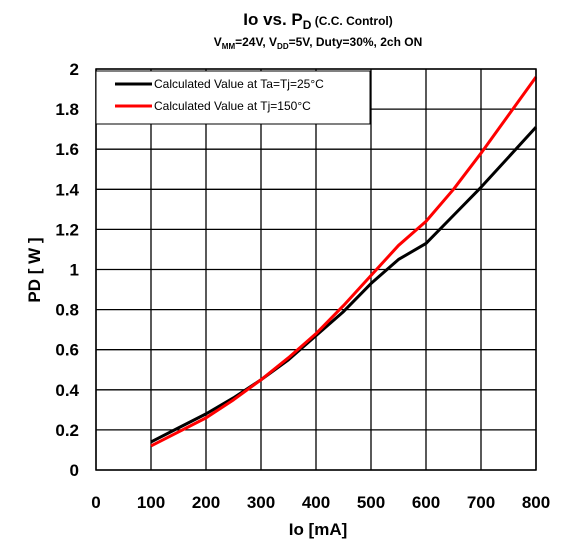 Image resolution: width=563 pixels, height=547 pixels. I want to click on chart-title: Io vs. PD (C.C. Control), so click(318, 21).